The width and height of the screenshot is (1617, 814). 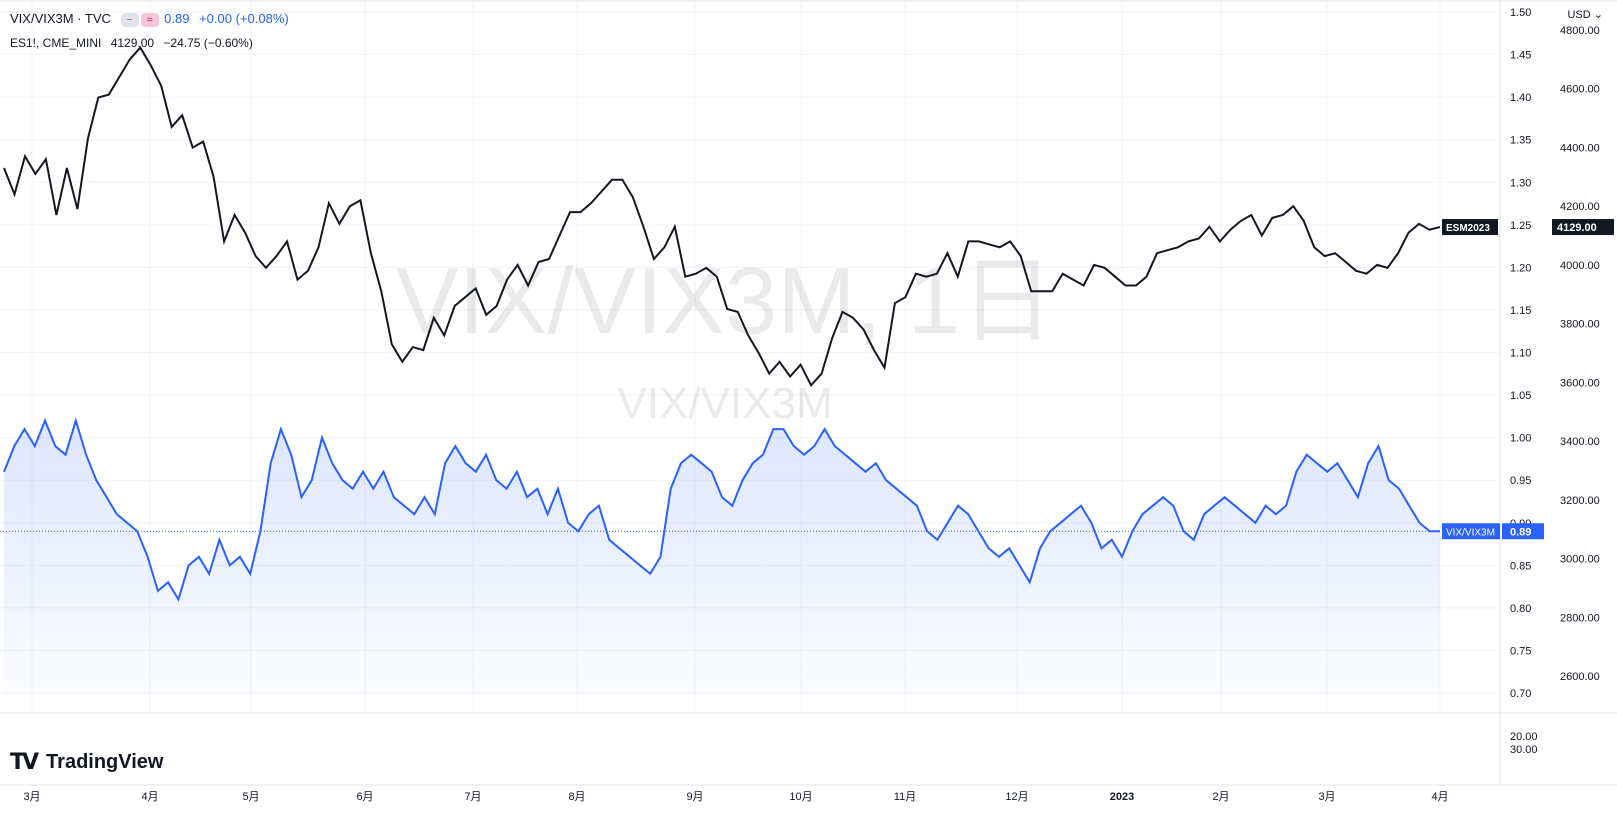 I want to click on left-axis-tick: 1.40, so click(x=1520, y=98).